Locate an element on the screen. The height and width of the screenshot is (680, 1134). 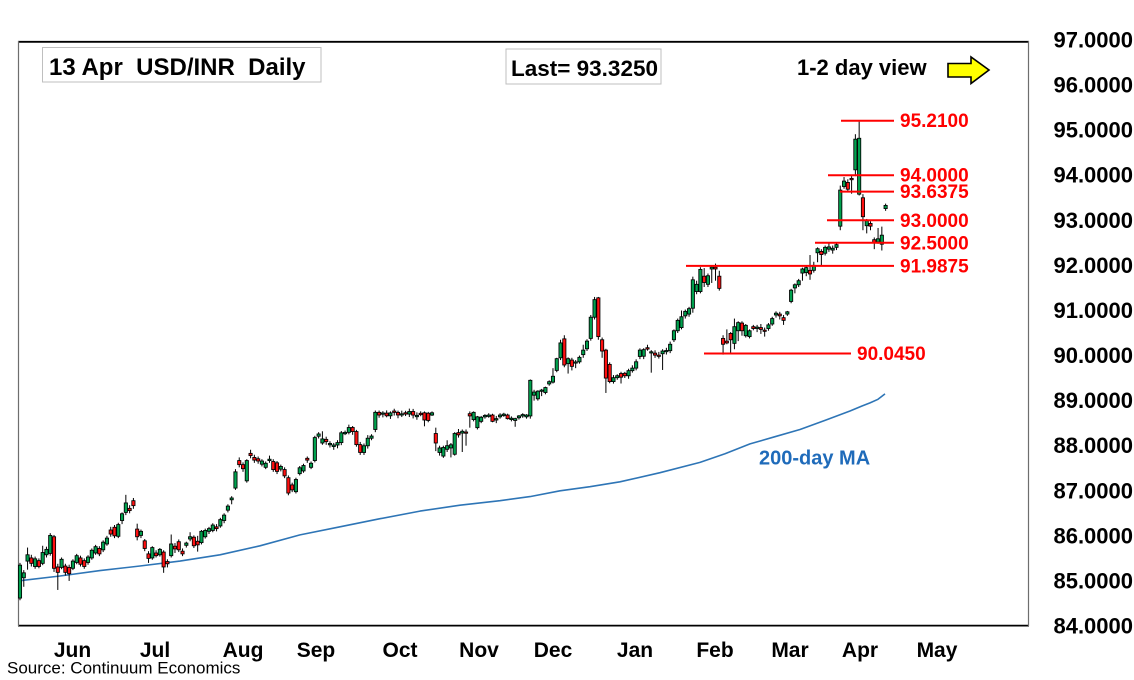
svg-text: 96.0000 is located at coordinates (1093, 85).